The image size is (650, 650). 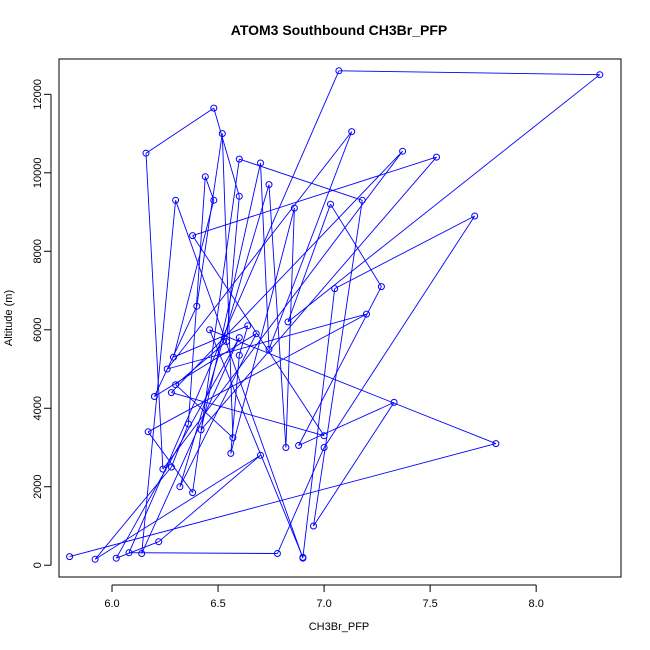 I want to click on y-tick-label: 2000, so click(x=38, y=486).